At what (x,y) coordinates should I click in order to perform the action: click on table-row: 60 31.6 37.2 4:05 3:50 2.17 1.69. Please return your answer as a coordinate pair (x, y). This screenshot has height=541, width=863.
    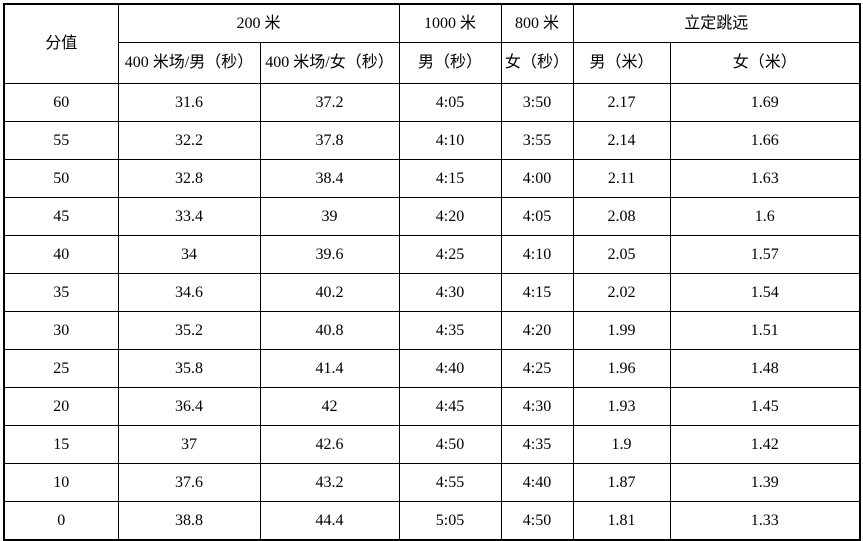
    Looking at the image, I should click on (432, 102).